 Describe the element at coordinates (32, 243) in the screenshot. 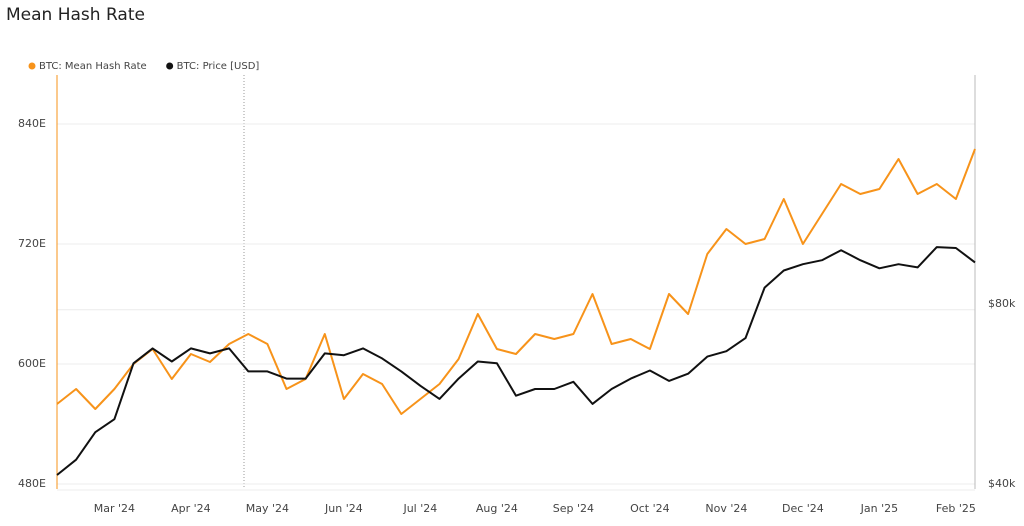

I see `y-tick-label: 720E` at that location.